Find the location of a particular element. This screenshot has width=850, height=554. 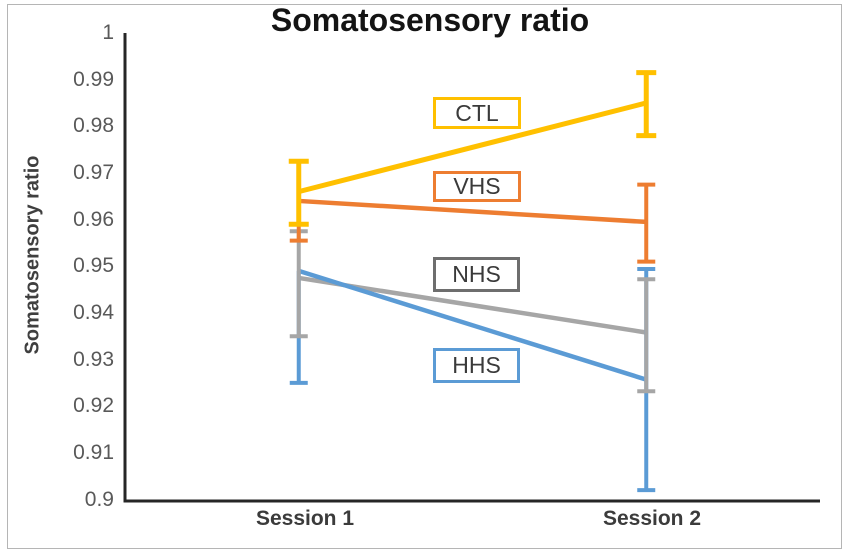

y-tick-label: 0.95 is located at coordinates (93, 266).